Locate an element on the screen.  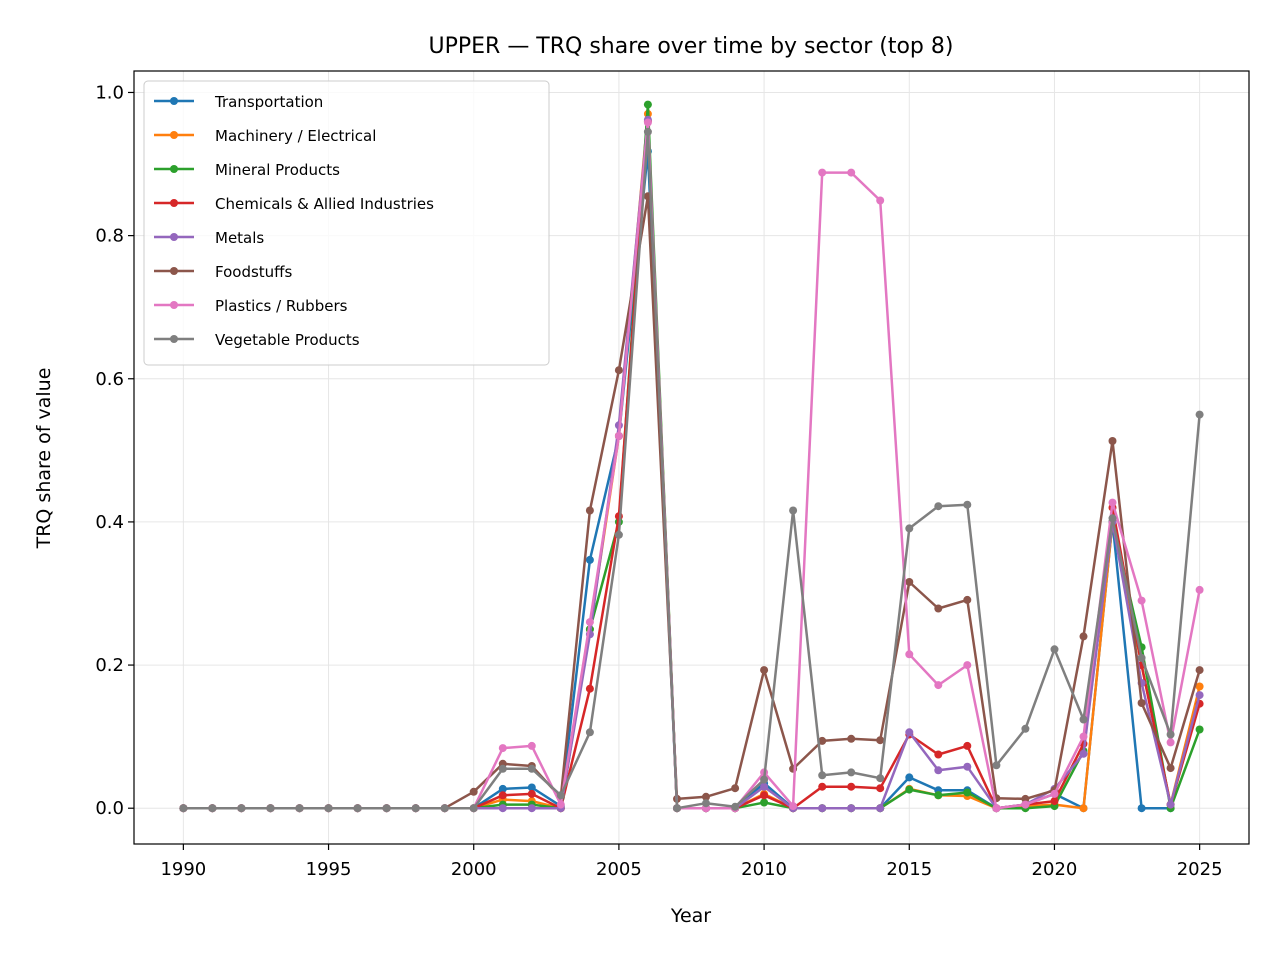
legend-entry-label: Machinery / Electrical is located at coordinates (295, 136).